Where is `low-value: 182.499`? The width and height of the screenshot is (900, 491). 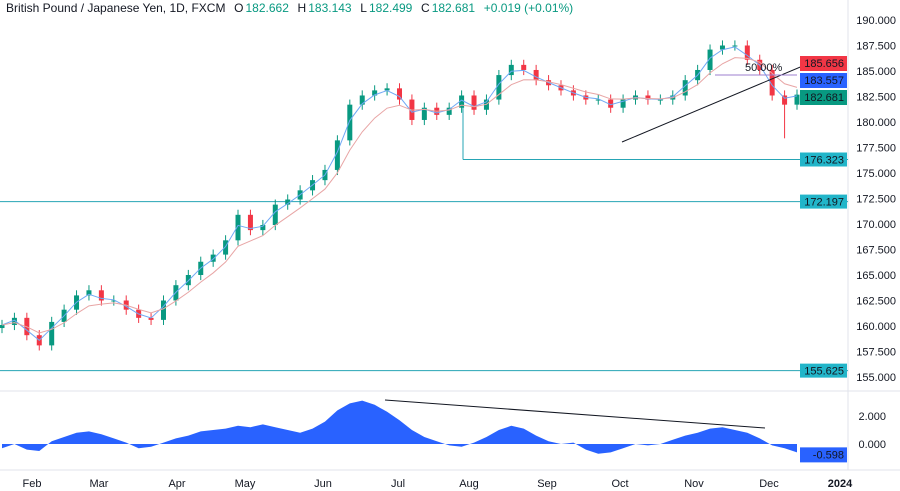
low-value: 182.499 is located at coordinates (390, 8).